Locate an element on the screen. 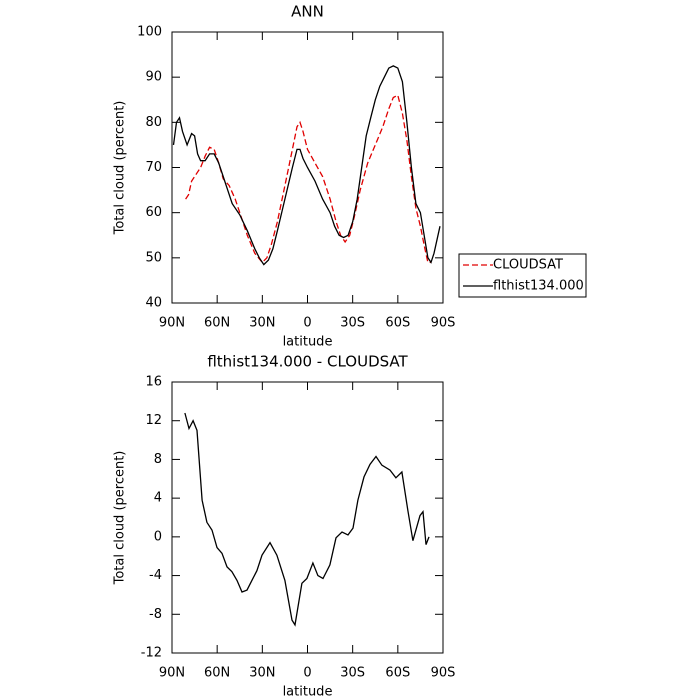  y-tick-label: 100 is located at coordinates (149, 32).